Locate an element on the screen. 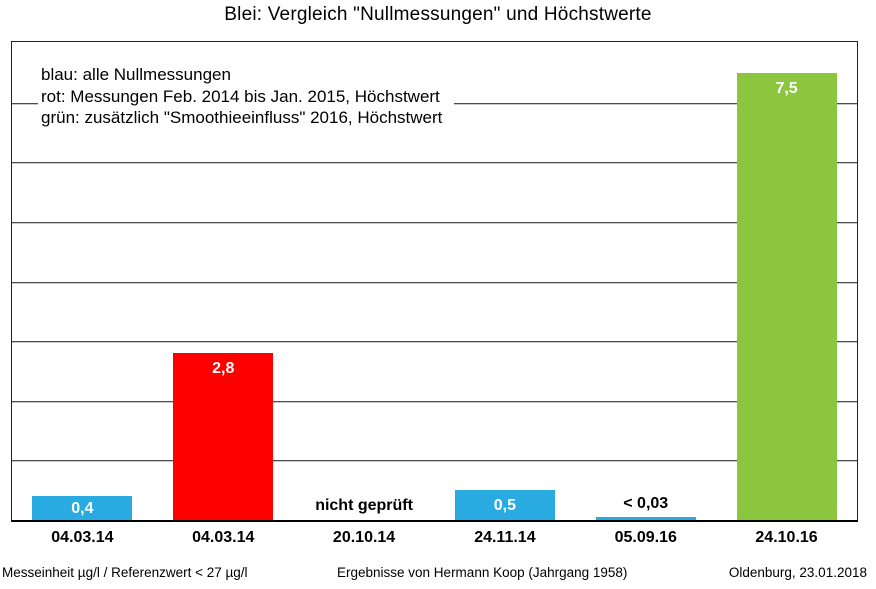 The image size is (876, 589). bar-value-label: < 0,03 is located at coordinates (646, 503).